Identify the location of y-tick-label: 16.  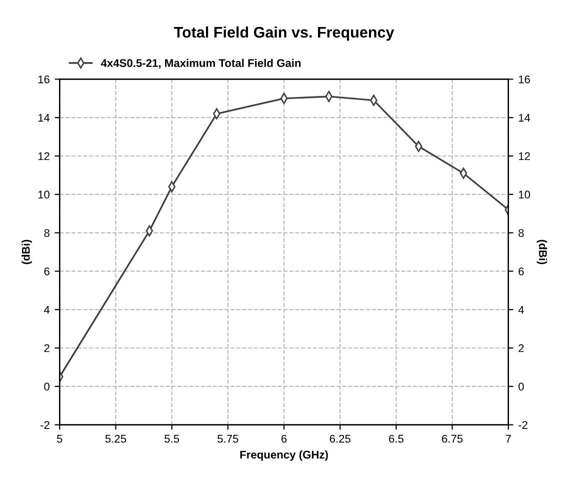
(44, 79).